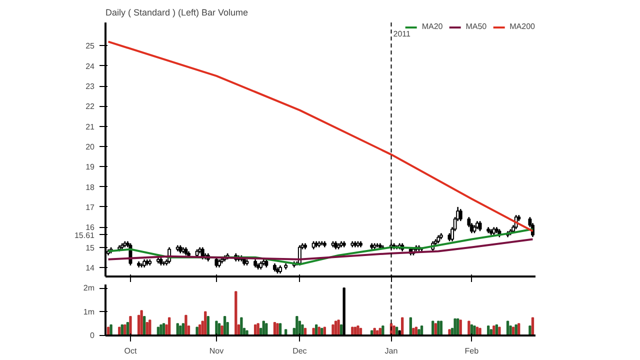 The image size is (640, 360). I want to click on y-tick-label: 16, so click(91, 227).